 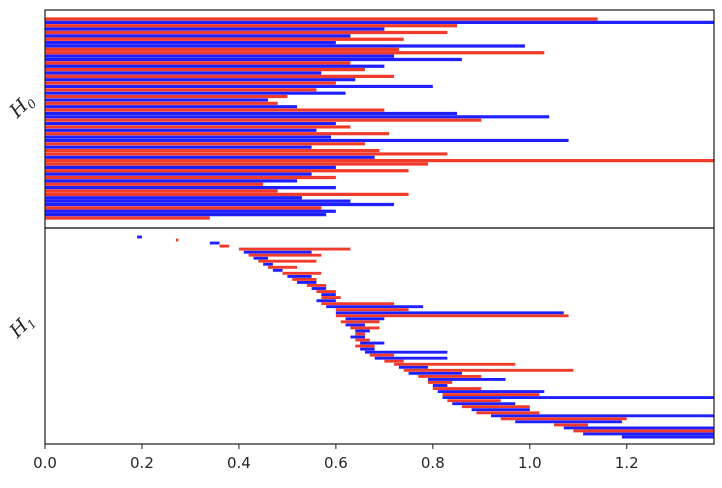 What do you see at coordinates (239, 463) in the screenshot?
I see `x-tick-label-2: 0.4` at bounding box center [239, 463].